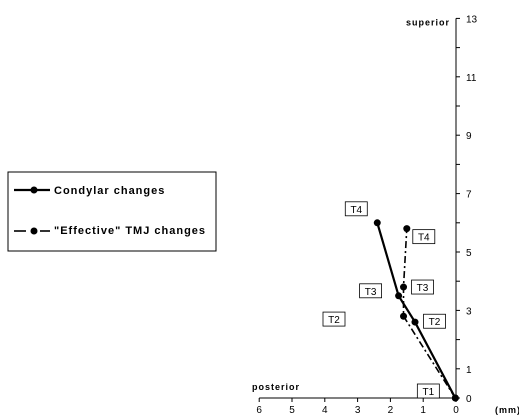 This screenshot has height=417, width=519. What do you see at coordinates (109, 191) in the screenshot?
I see `legend-label: Condylar changes` at bounding box center [109, 191].